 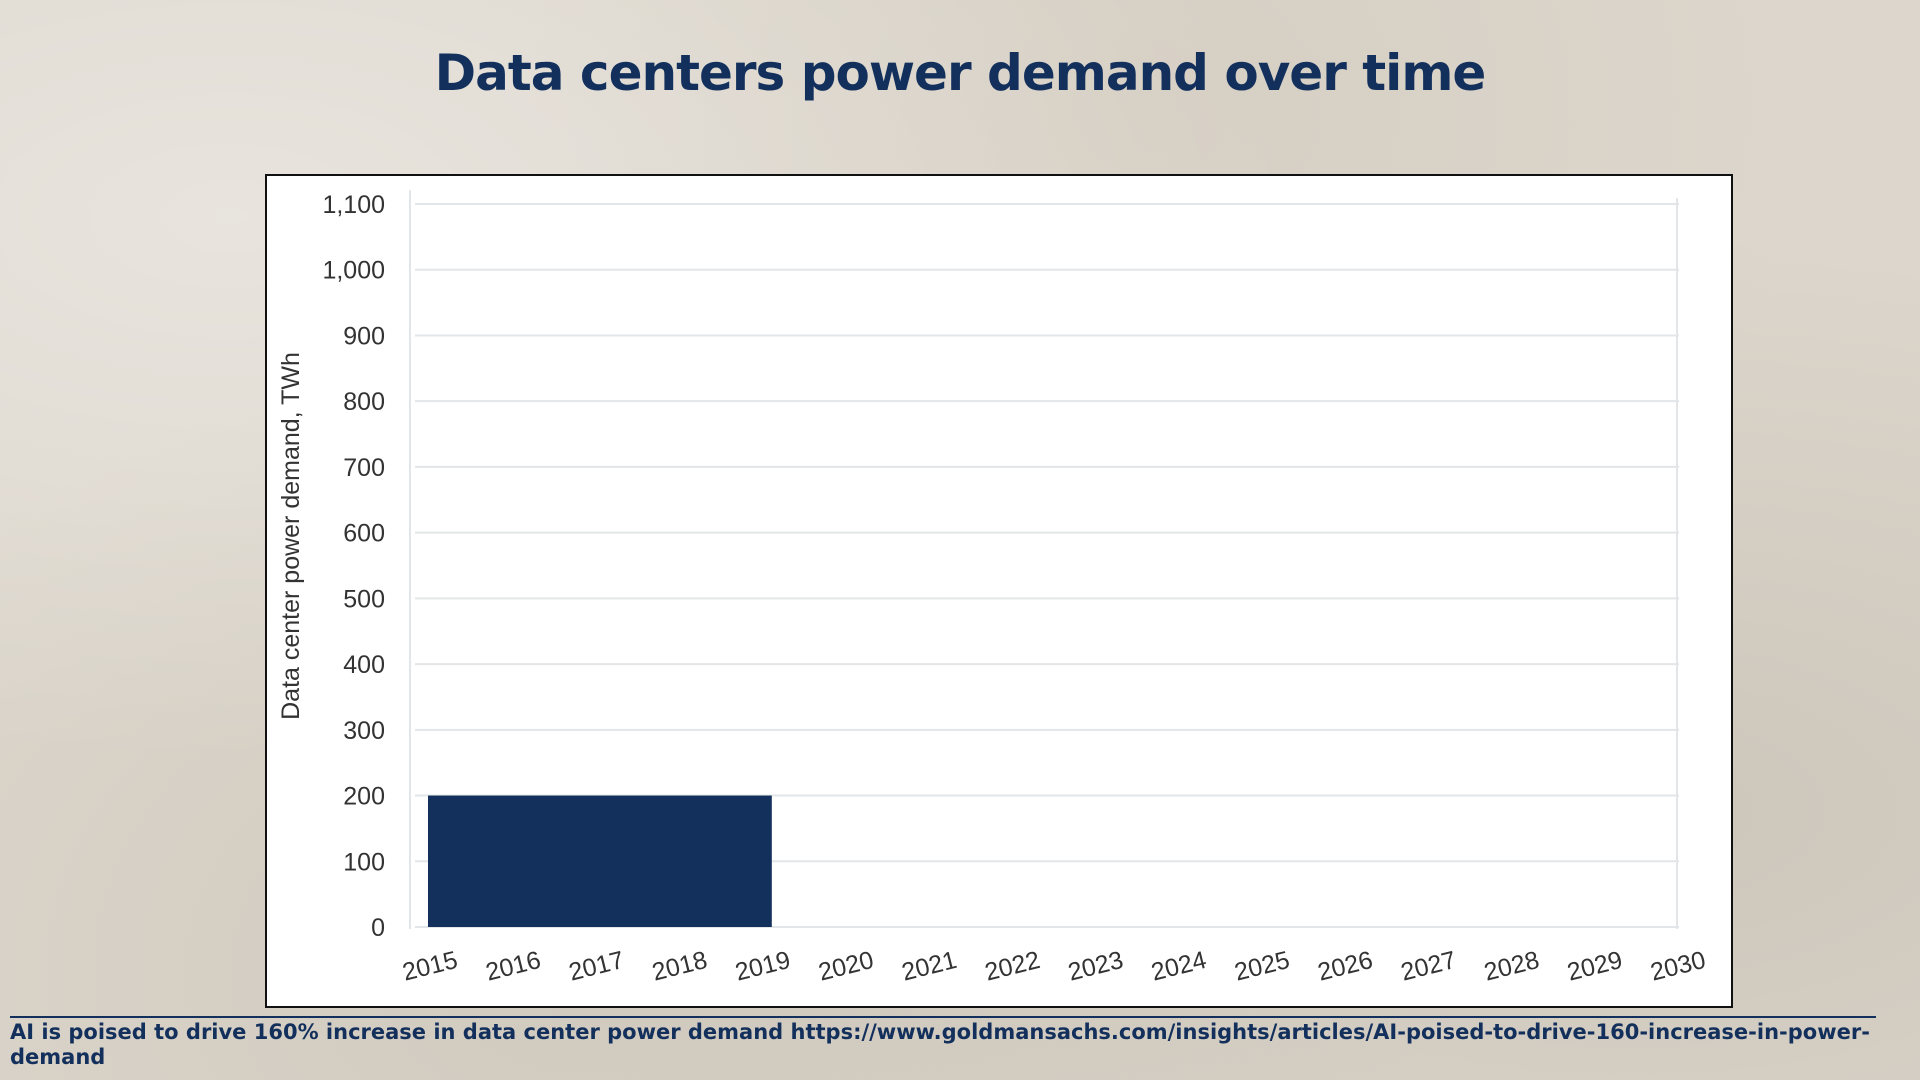 What do you see at coordinates (762, 966) in the screenshot?
I see `x-tick-label: 2019` at bounding box center [762, 966].